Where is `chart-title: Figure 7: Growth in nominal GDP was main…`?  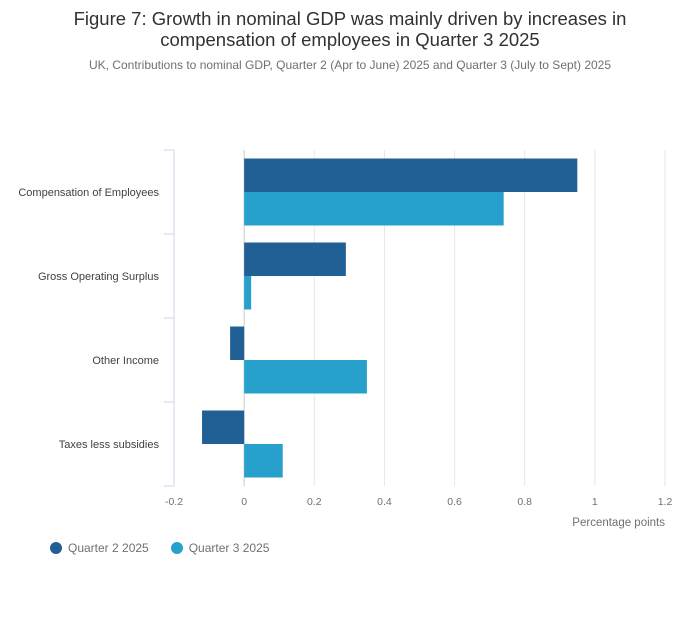
chart-title: Figure 7: Growth in nominal GDP was main… is located at coordinates (350, 29).